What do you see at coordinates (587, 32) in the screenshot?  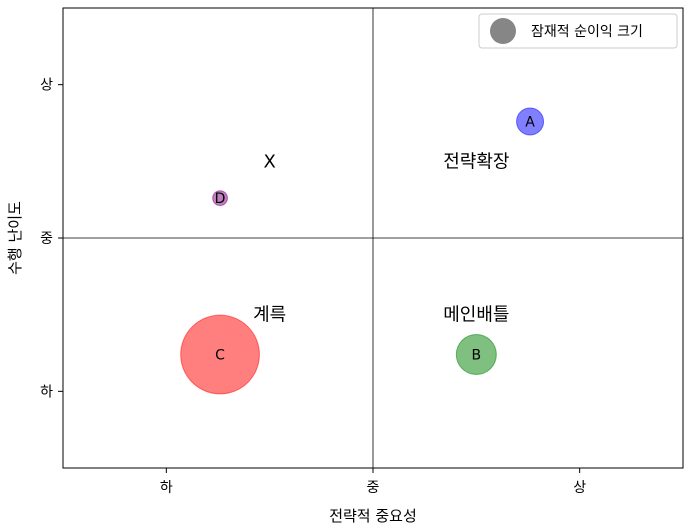 I see `legend-label: 잠재적 순이익 크기` at bounding box center [587, 32].